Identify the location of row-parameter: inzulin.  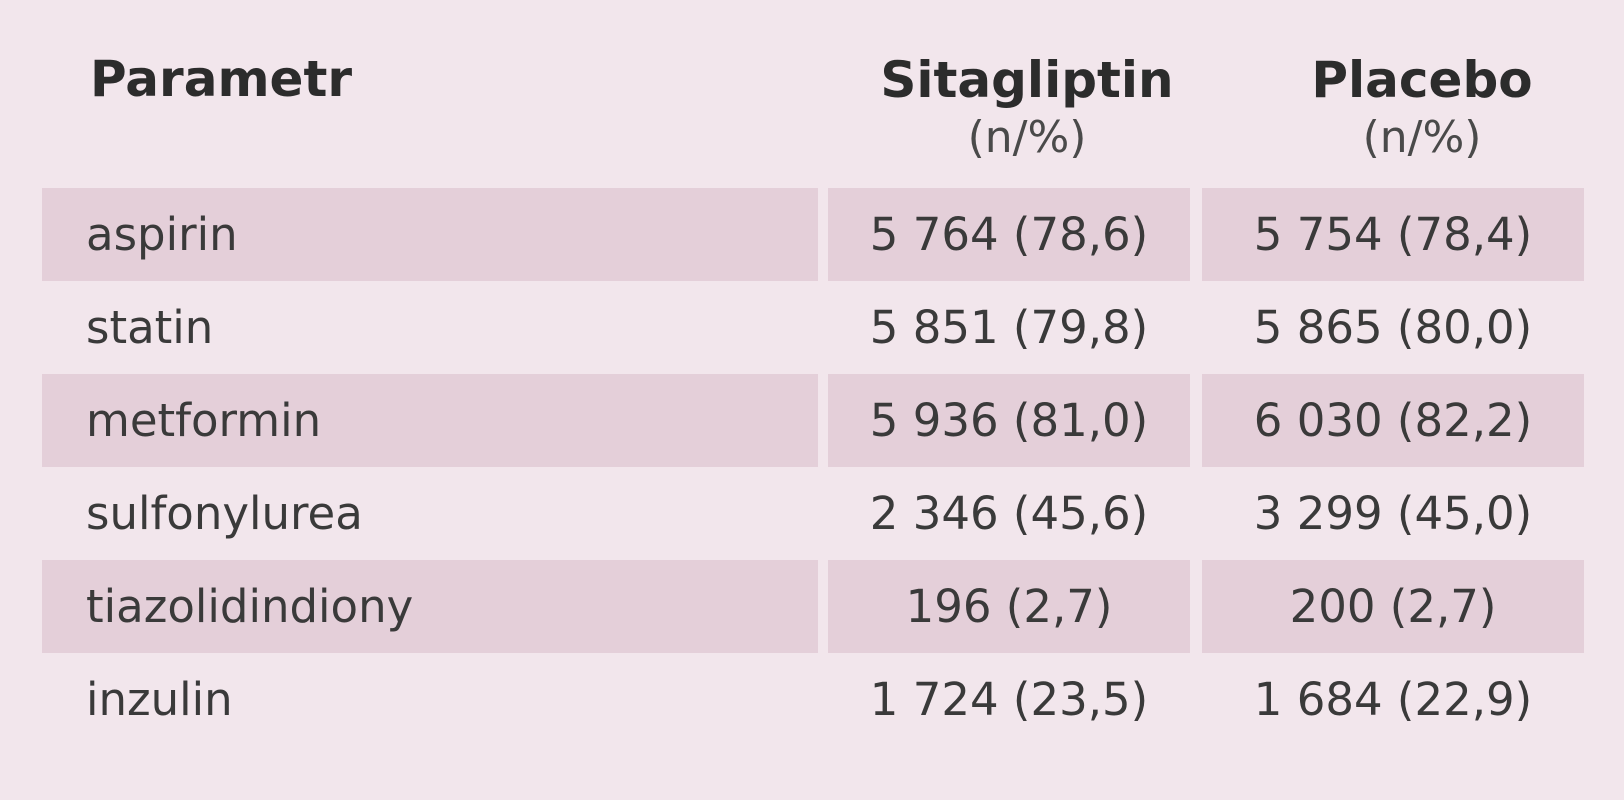
(159, 699).